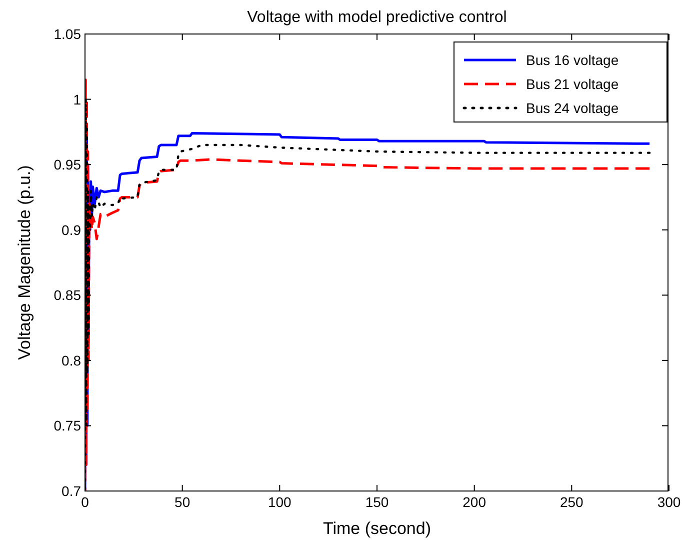  What do you see at coordinates (377, 17) in the screenshot?
I see `chart-title: Voltage with model predictive control` at bounding box center [377, 17].